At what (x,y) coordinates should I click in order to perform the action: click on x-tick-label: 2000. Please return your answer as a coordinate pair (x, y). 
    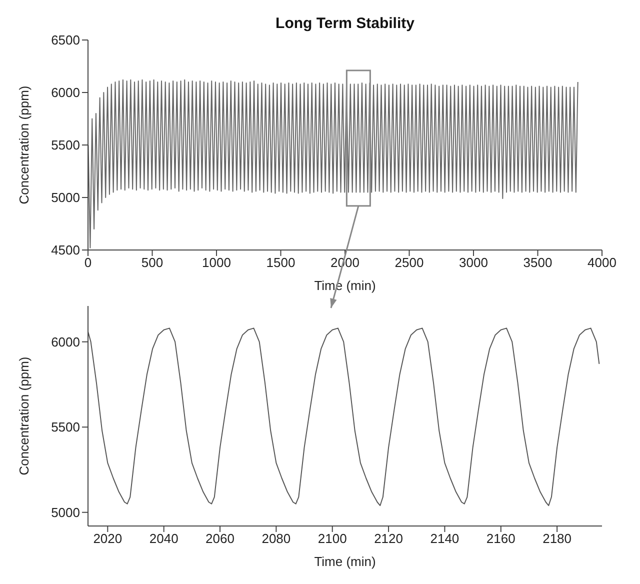
    Looking at the image, I should click on (345, 262).